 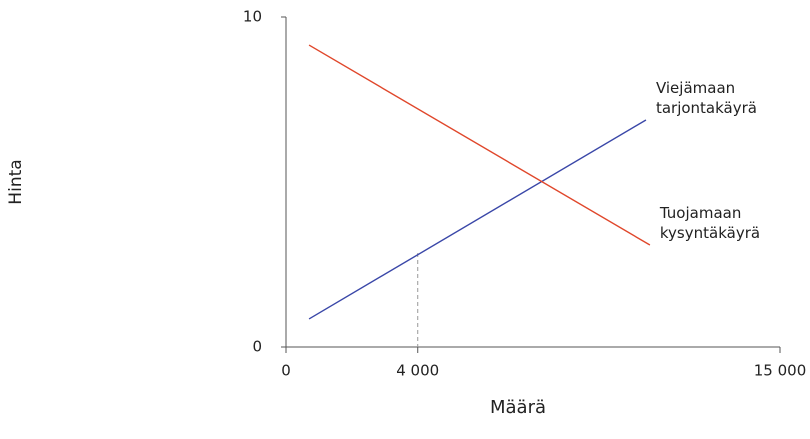 What do you see at coordinates (780, 371) in the screenshot?
I see `x-tick-label: 15 000` at bounding box center [780, 371].